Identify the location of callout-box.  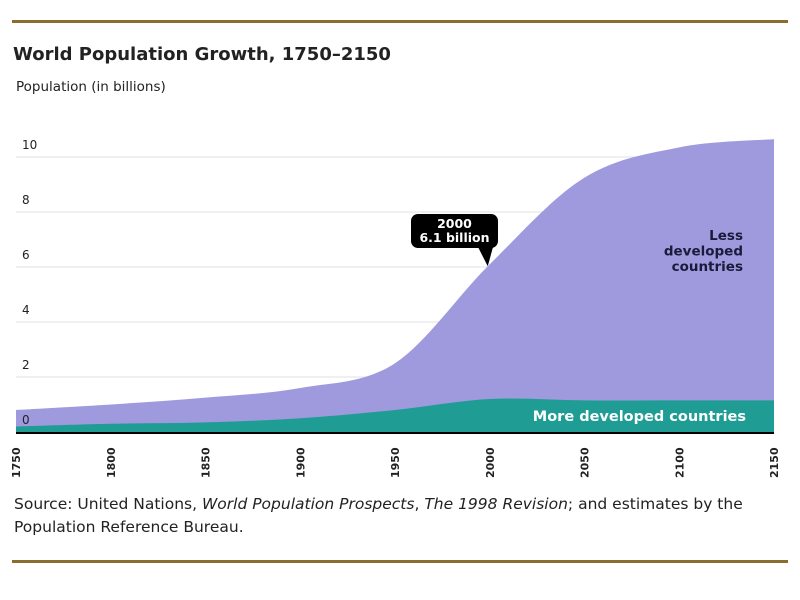
(454, 231).